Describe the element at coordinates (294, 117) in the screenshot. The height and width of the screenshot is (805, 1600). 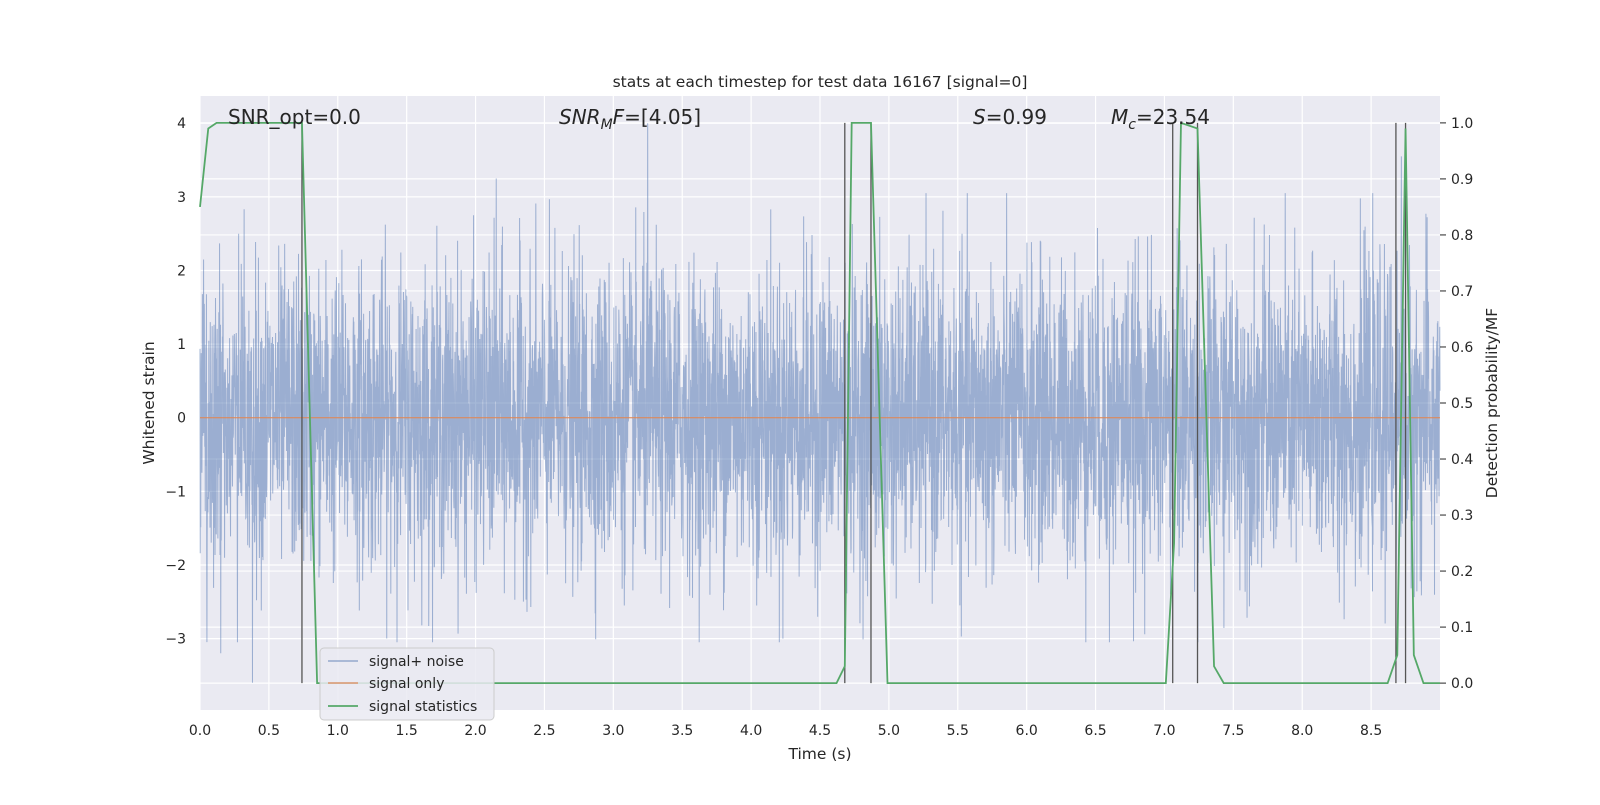
I see `annotation-snr-opt: SNR_opt=0.0` at that location.